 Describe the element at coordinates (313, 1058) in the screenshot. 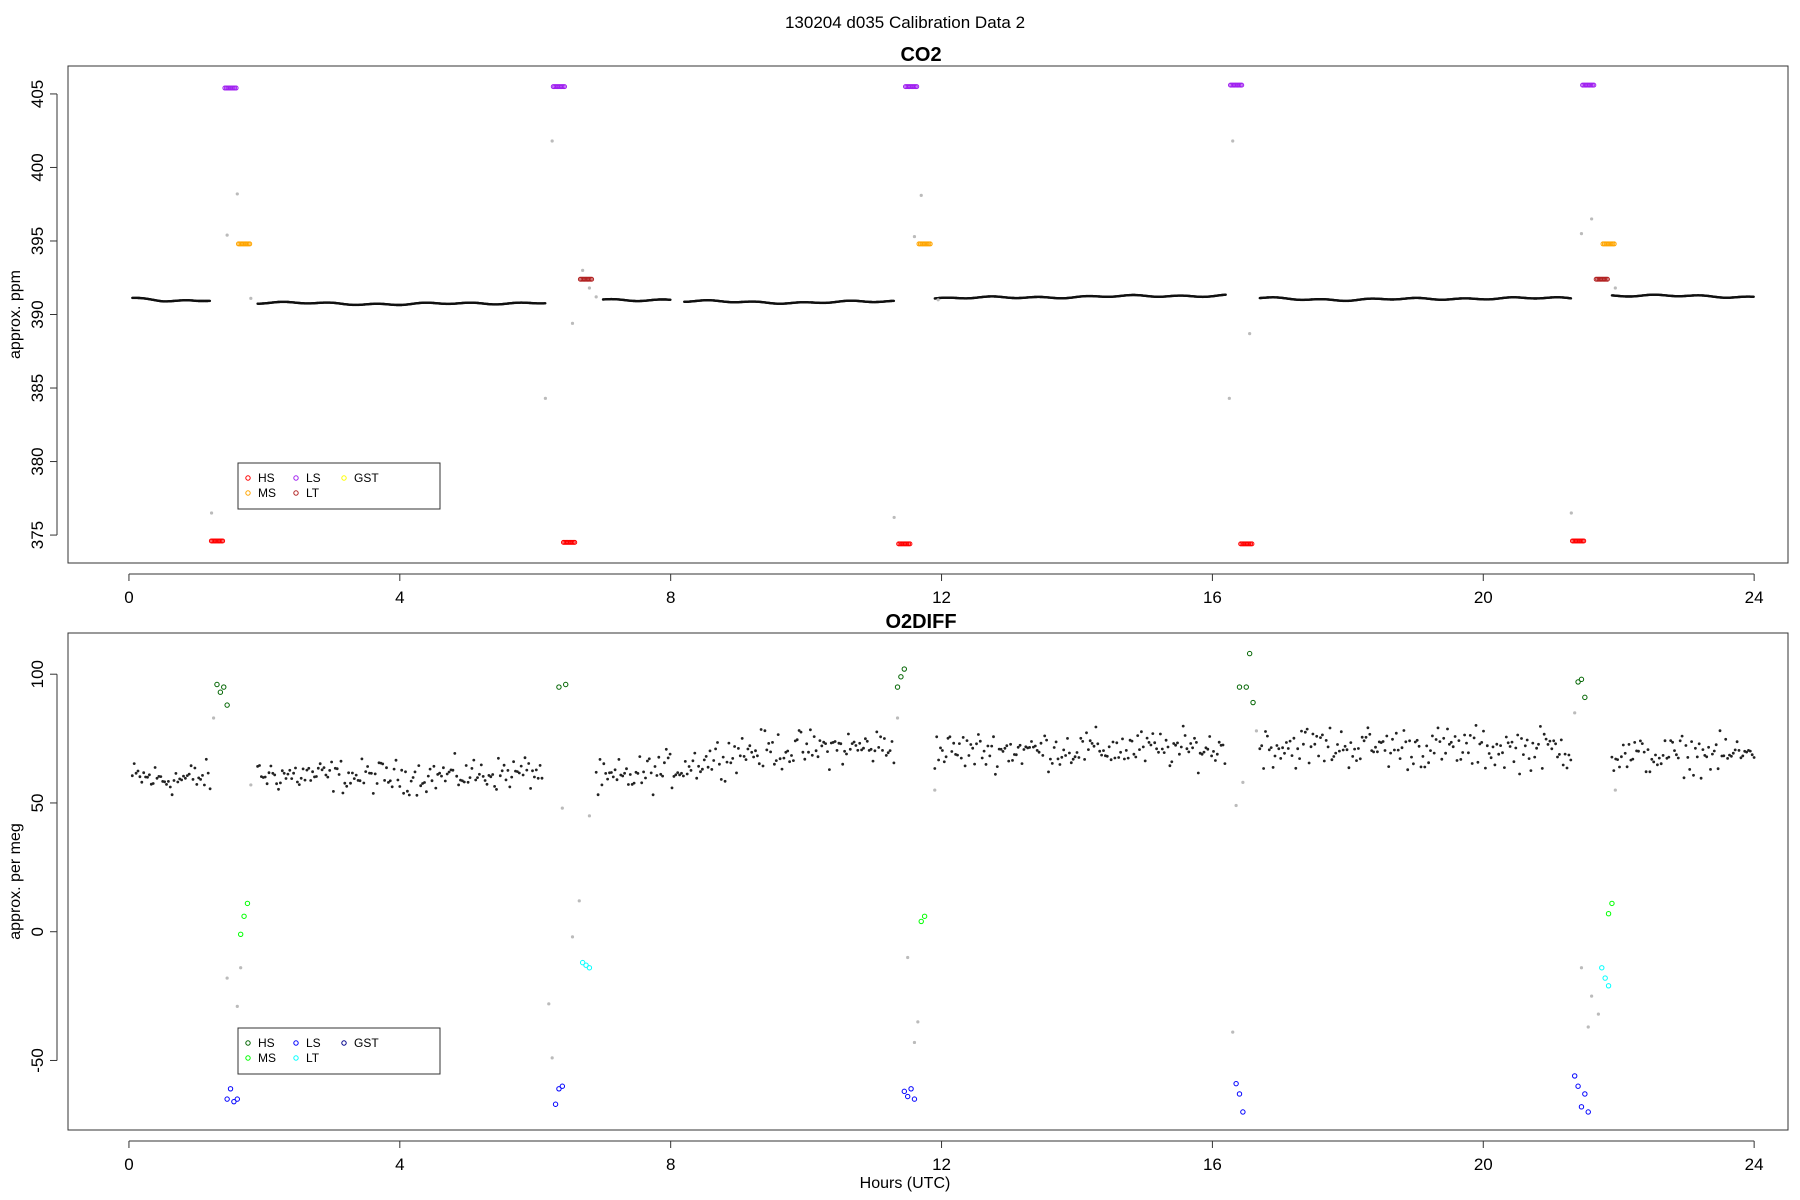

I see `legend-label-lt: LT` at that location.